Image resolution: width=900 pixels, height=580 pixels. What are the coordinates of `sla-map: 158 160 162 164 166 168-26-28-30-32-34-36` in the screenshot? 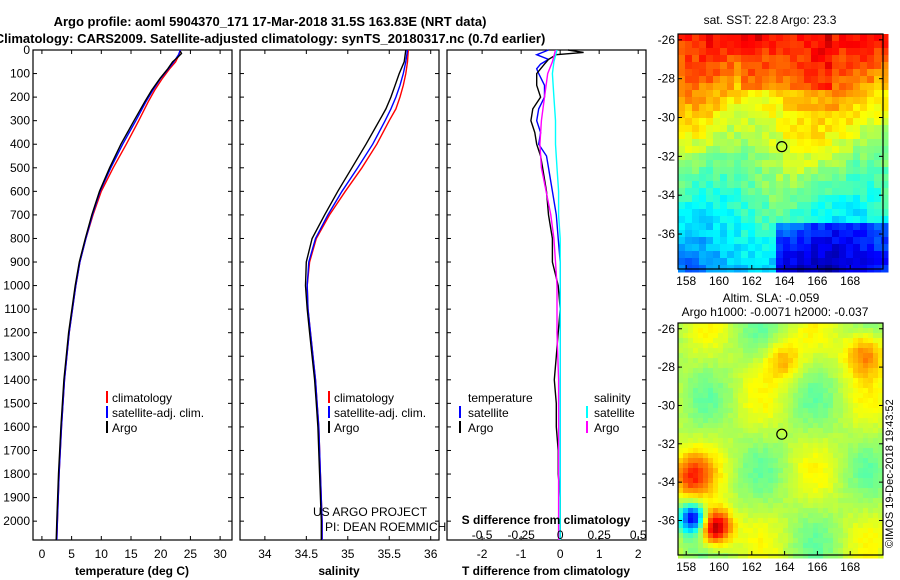 It's located at (771, 448).